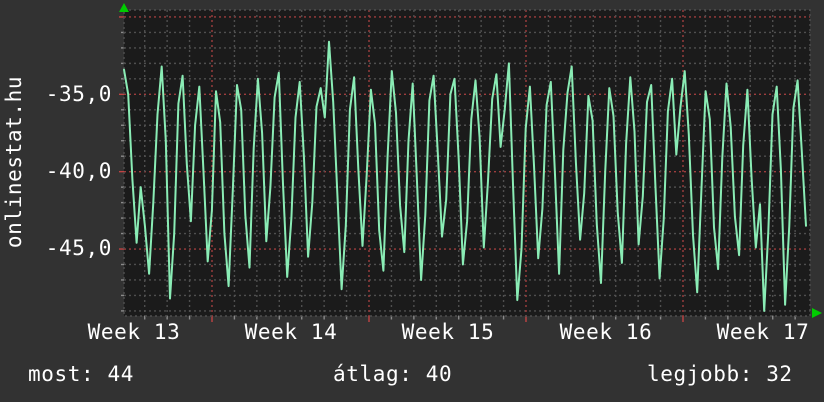 The height and width of the screenshot is (402, 824). Describe the element at coordinates (78, 94) in the screenshot. I see `y-axis-label-35: -35,0` at that location.